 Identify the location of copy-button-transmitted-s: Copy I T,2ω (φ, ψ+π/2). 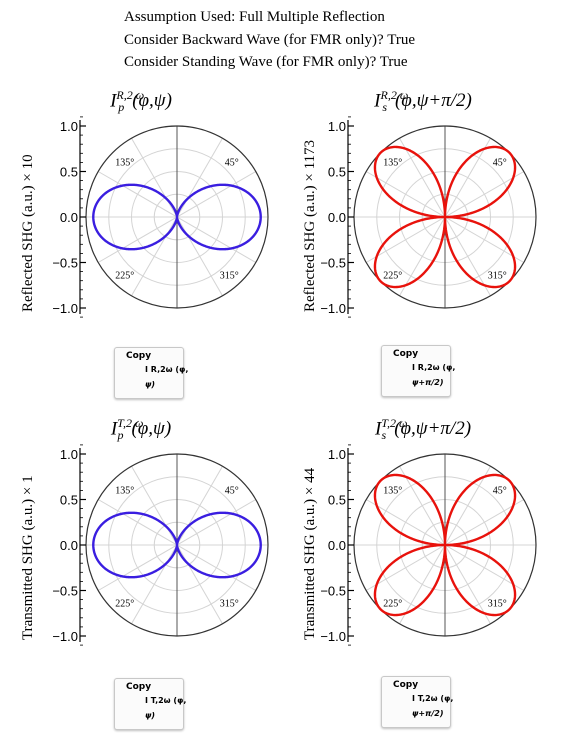
(417, 702).